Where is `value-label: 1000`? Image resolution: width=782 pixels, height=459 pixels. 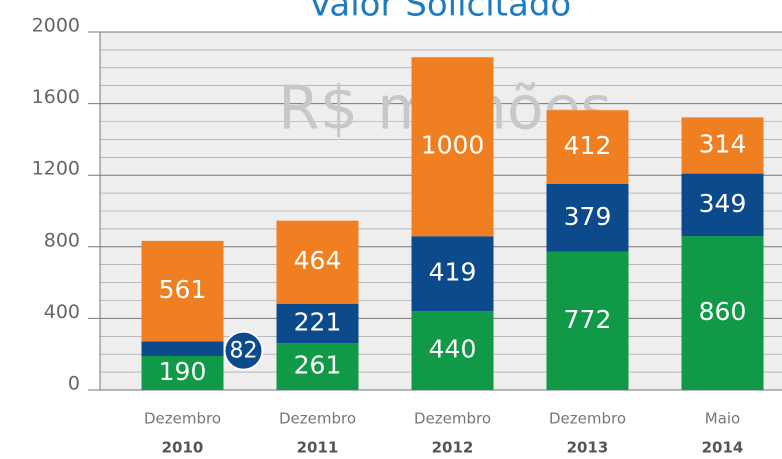
value-label: 1000 is located at coordinates (453, 145).